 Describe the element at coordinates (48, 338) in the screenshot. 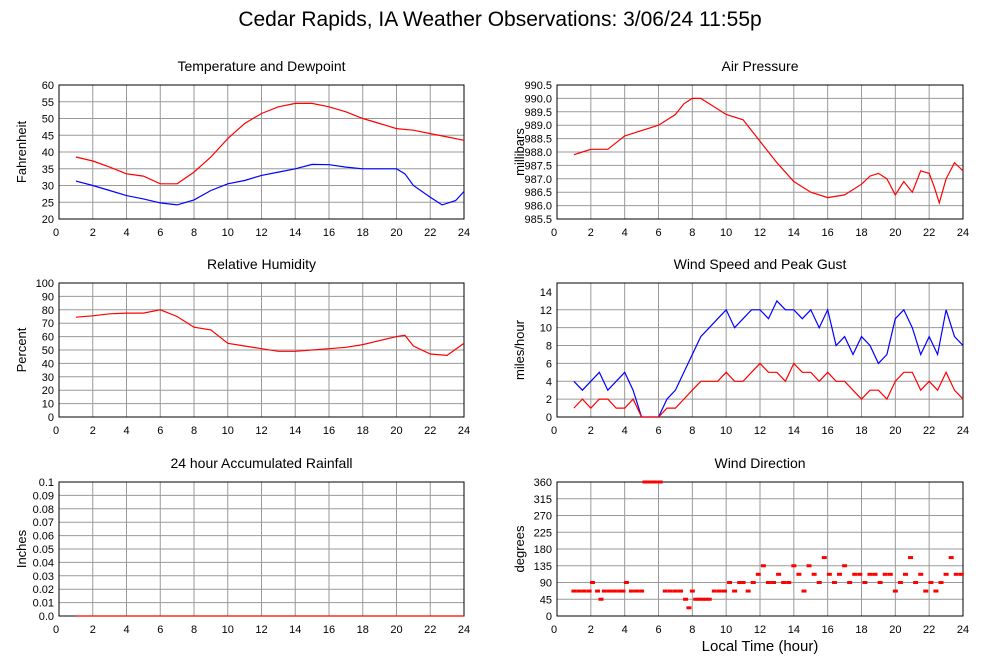

I see `y-tick-label: 60` at that location.